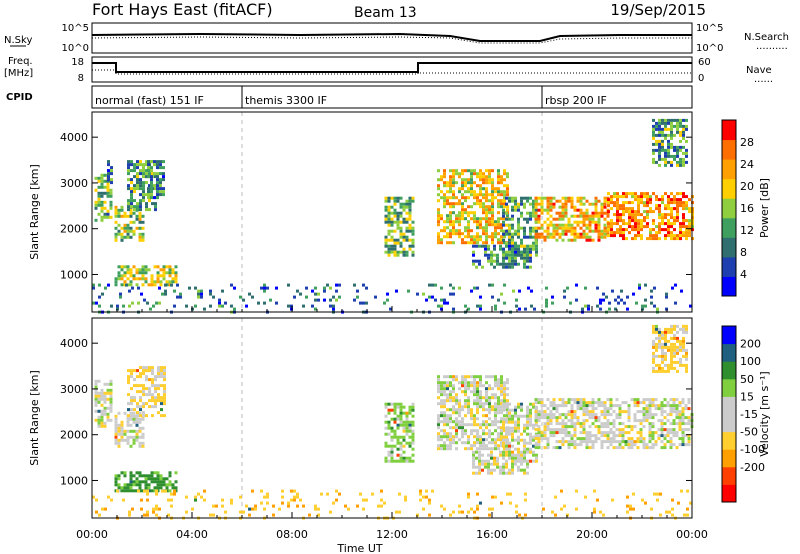 The height and width of the screenshot is (554, 800). What do you see at coordinates (74, 389) in the screenshot?
I see `y-tick-label: 3000` at bounding box center [74, 389].